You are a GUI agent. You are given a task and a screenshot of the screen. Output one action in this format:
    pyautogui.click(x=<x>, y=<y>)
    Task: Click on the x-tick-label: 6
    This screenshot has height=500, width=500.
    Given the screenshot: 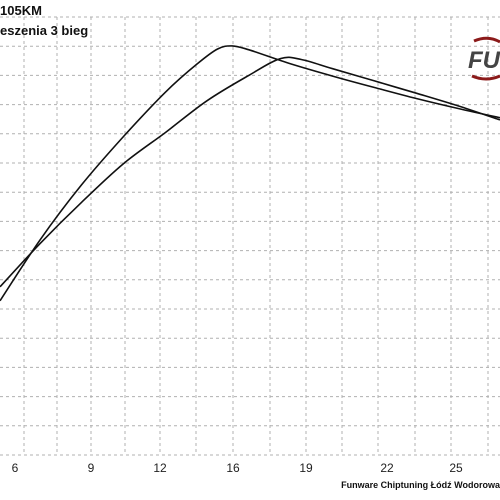 What is the action you would take?
    pyautogui.click(x=15, y=468)
    